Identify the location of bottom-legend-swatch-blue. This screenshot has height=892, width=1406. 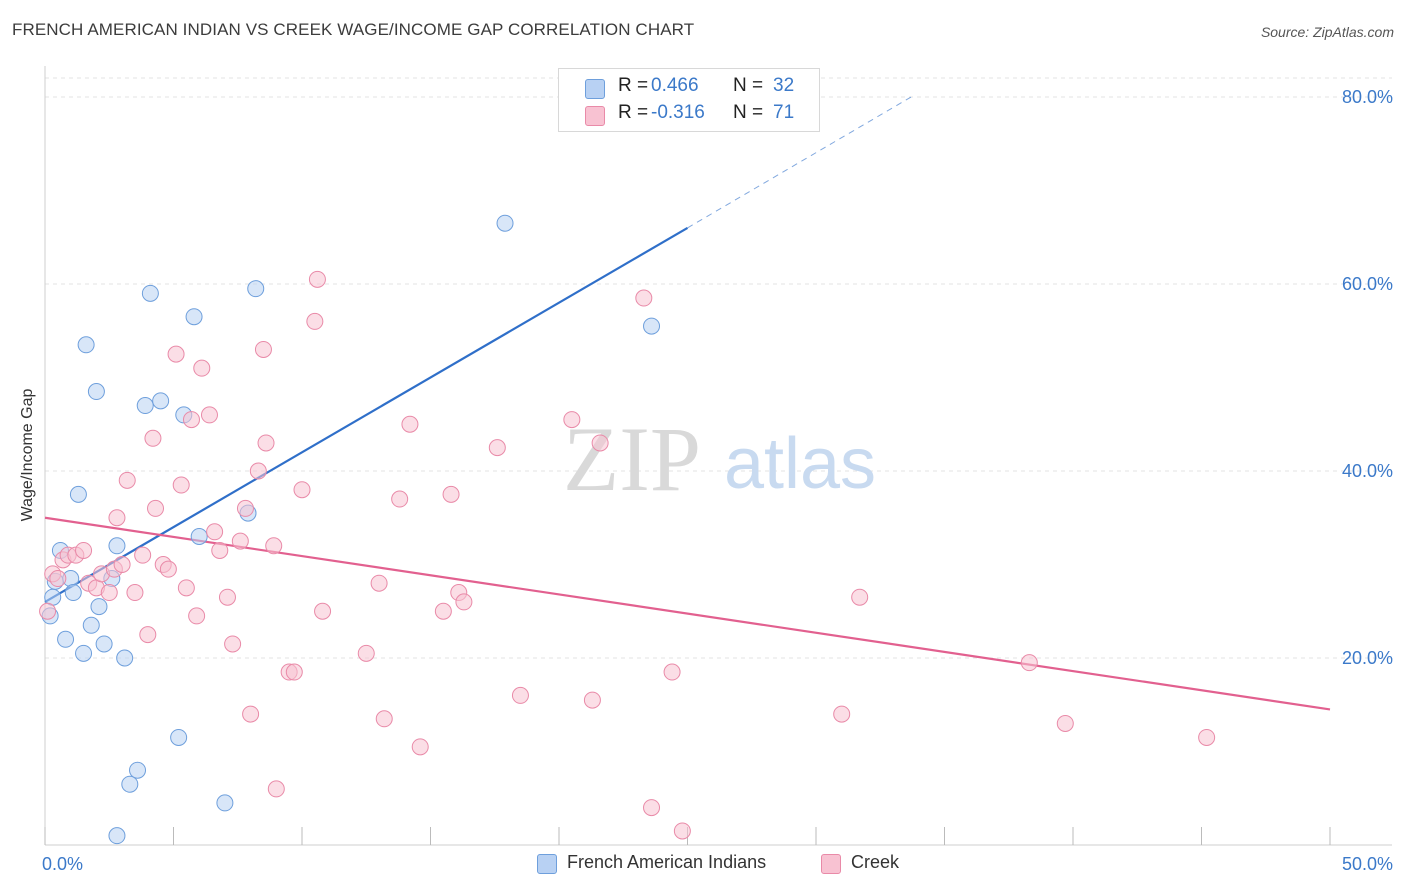
(547, 864).